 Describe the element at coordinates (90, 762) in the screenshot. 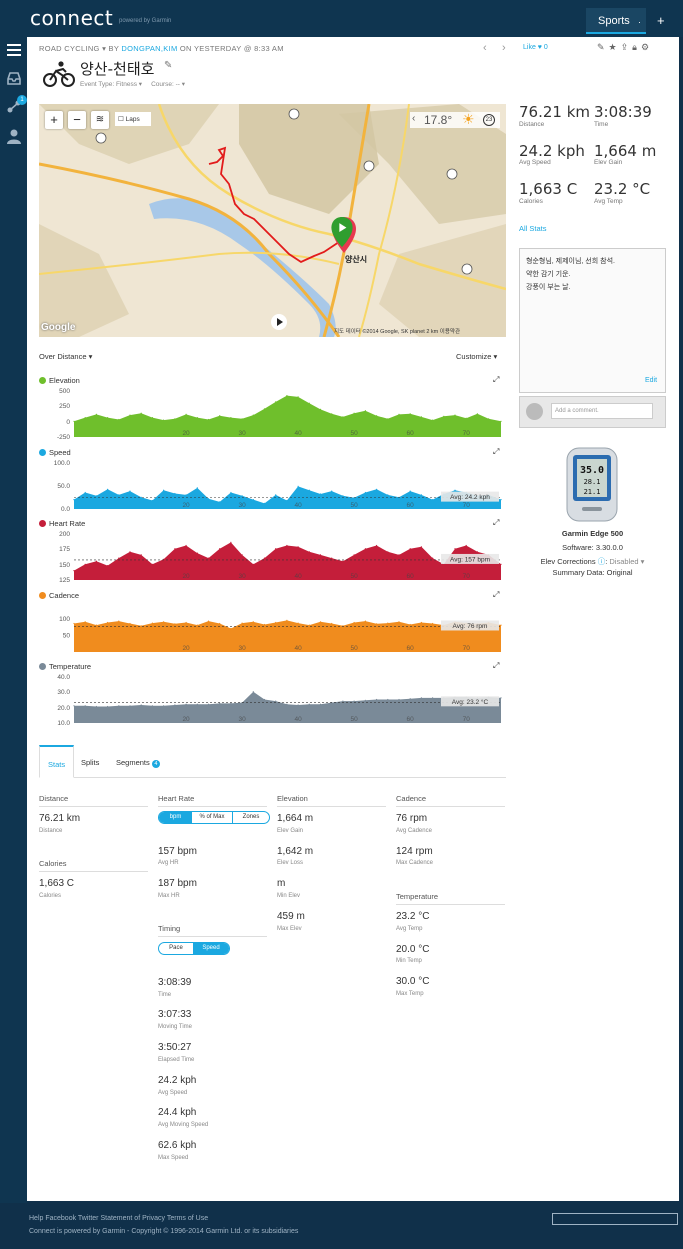

I see `tab-splits: Splits` at that location.